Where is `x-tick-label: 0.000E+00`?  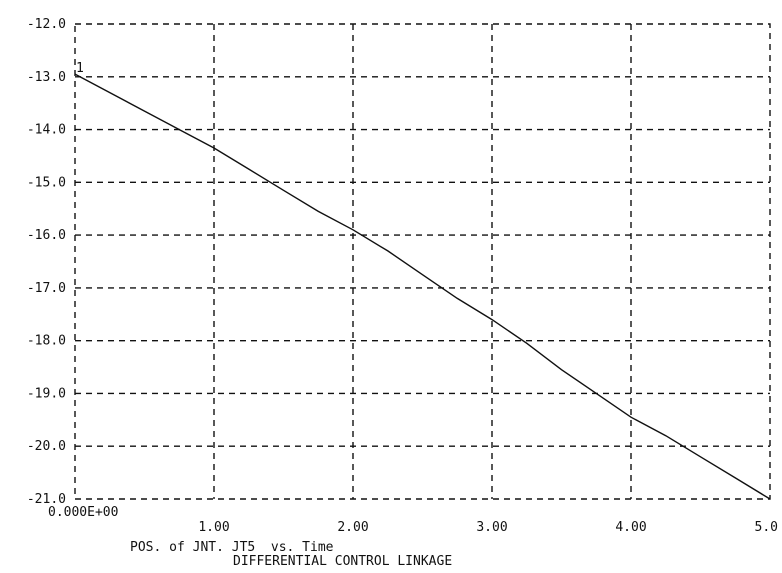
x-tick-label: 0.000E+00 is located at coordinates (83, 512).